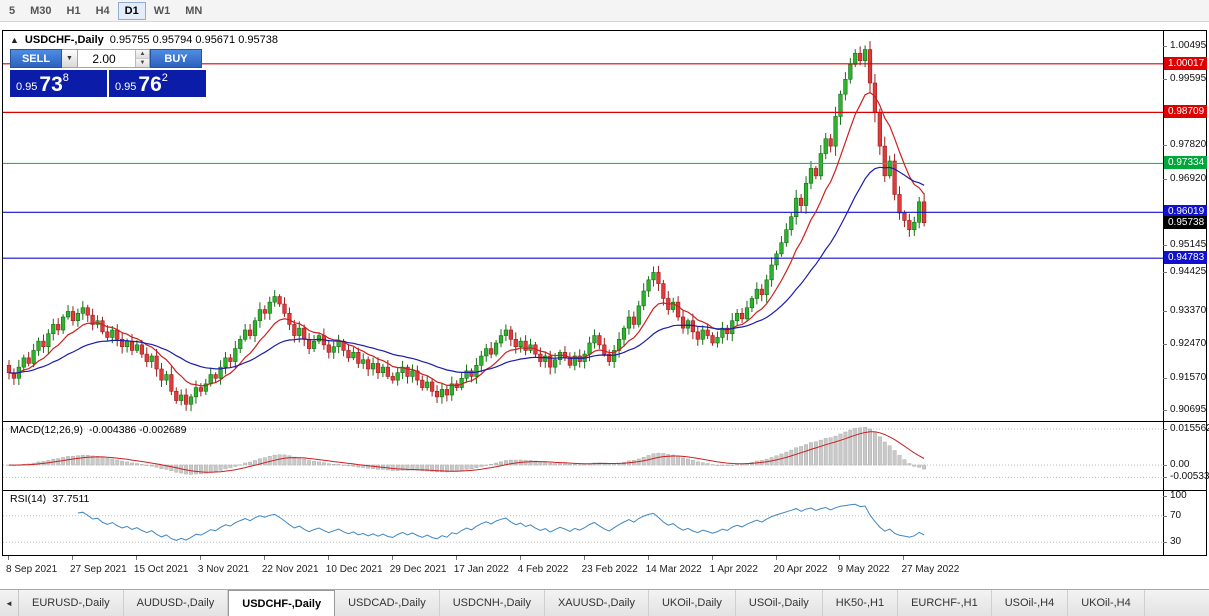 Image resolution: width=1209 pixels, height=616 pixels. I want to click on time-label: 22 Nov 2021, so click(290, 569).